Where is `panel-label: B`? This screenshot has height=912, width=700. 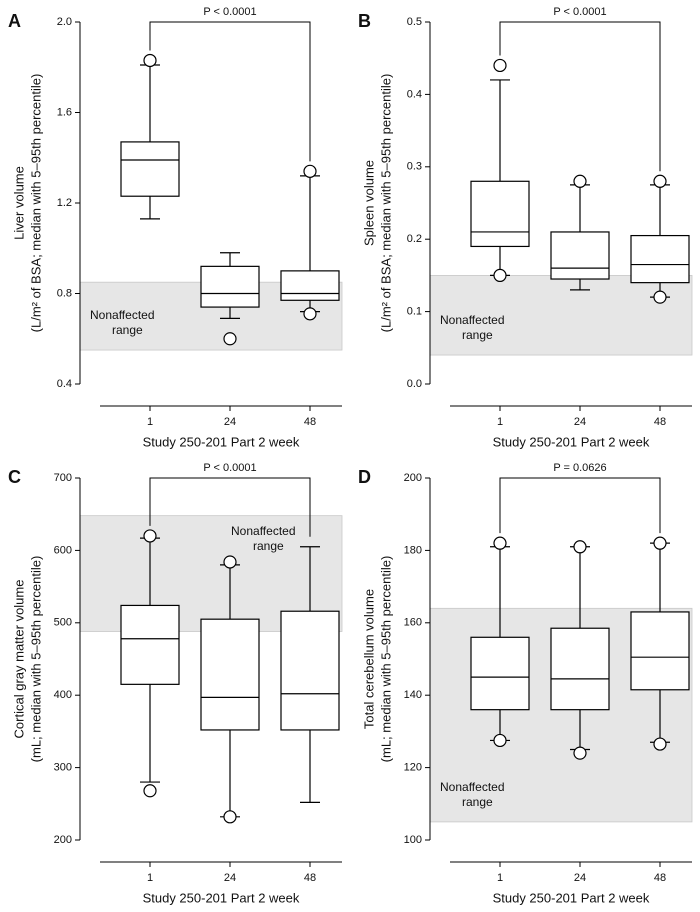
panel-label: B is located at coordinates (364, 21).